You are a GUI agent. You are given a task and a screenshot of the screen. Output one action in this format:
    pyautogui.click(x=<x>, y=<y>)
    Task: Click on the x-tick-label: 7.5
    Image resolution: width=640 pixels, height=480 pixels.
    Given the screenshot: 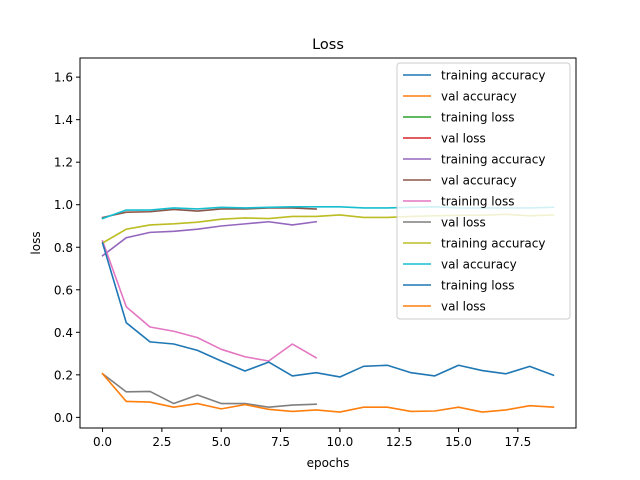 What is the action you would take?
    pyautogui.click(x=280, y=442)
    